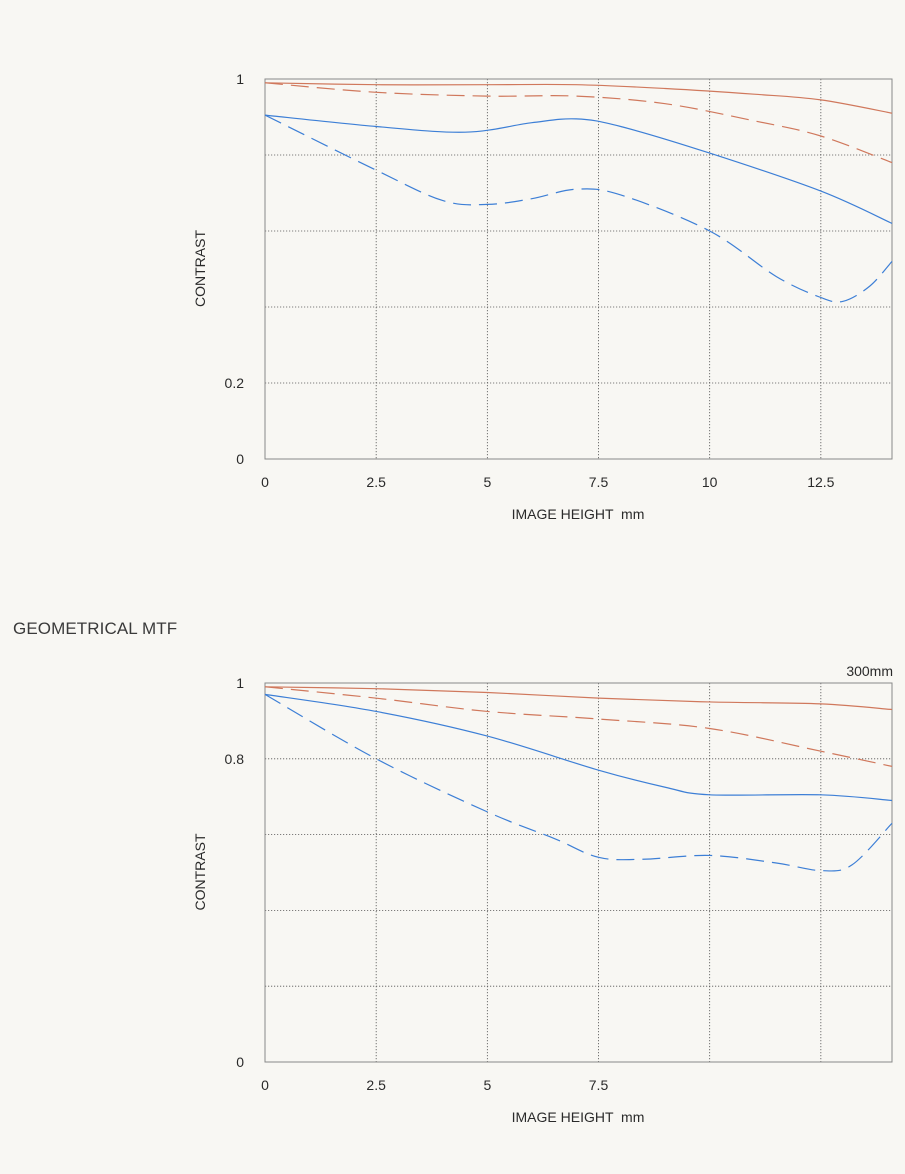  Describe the element at coordinates (820, 482) in the screenshot. I see `x-tick-label: 12.5` at that location.